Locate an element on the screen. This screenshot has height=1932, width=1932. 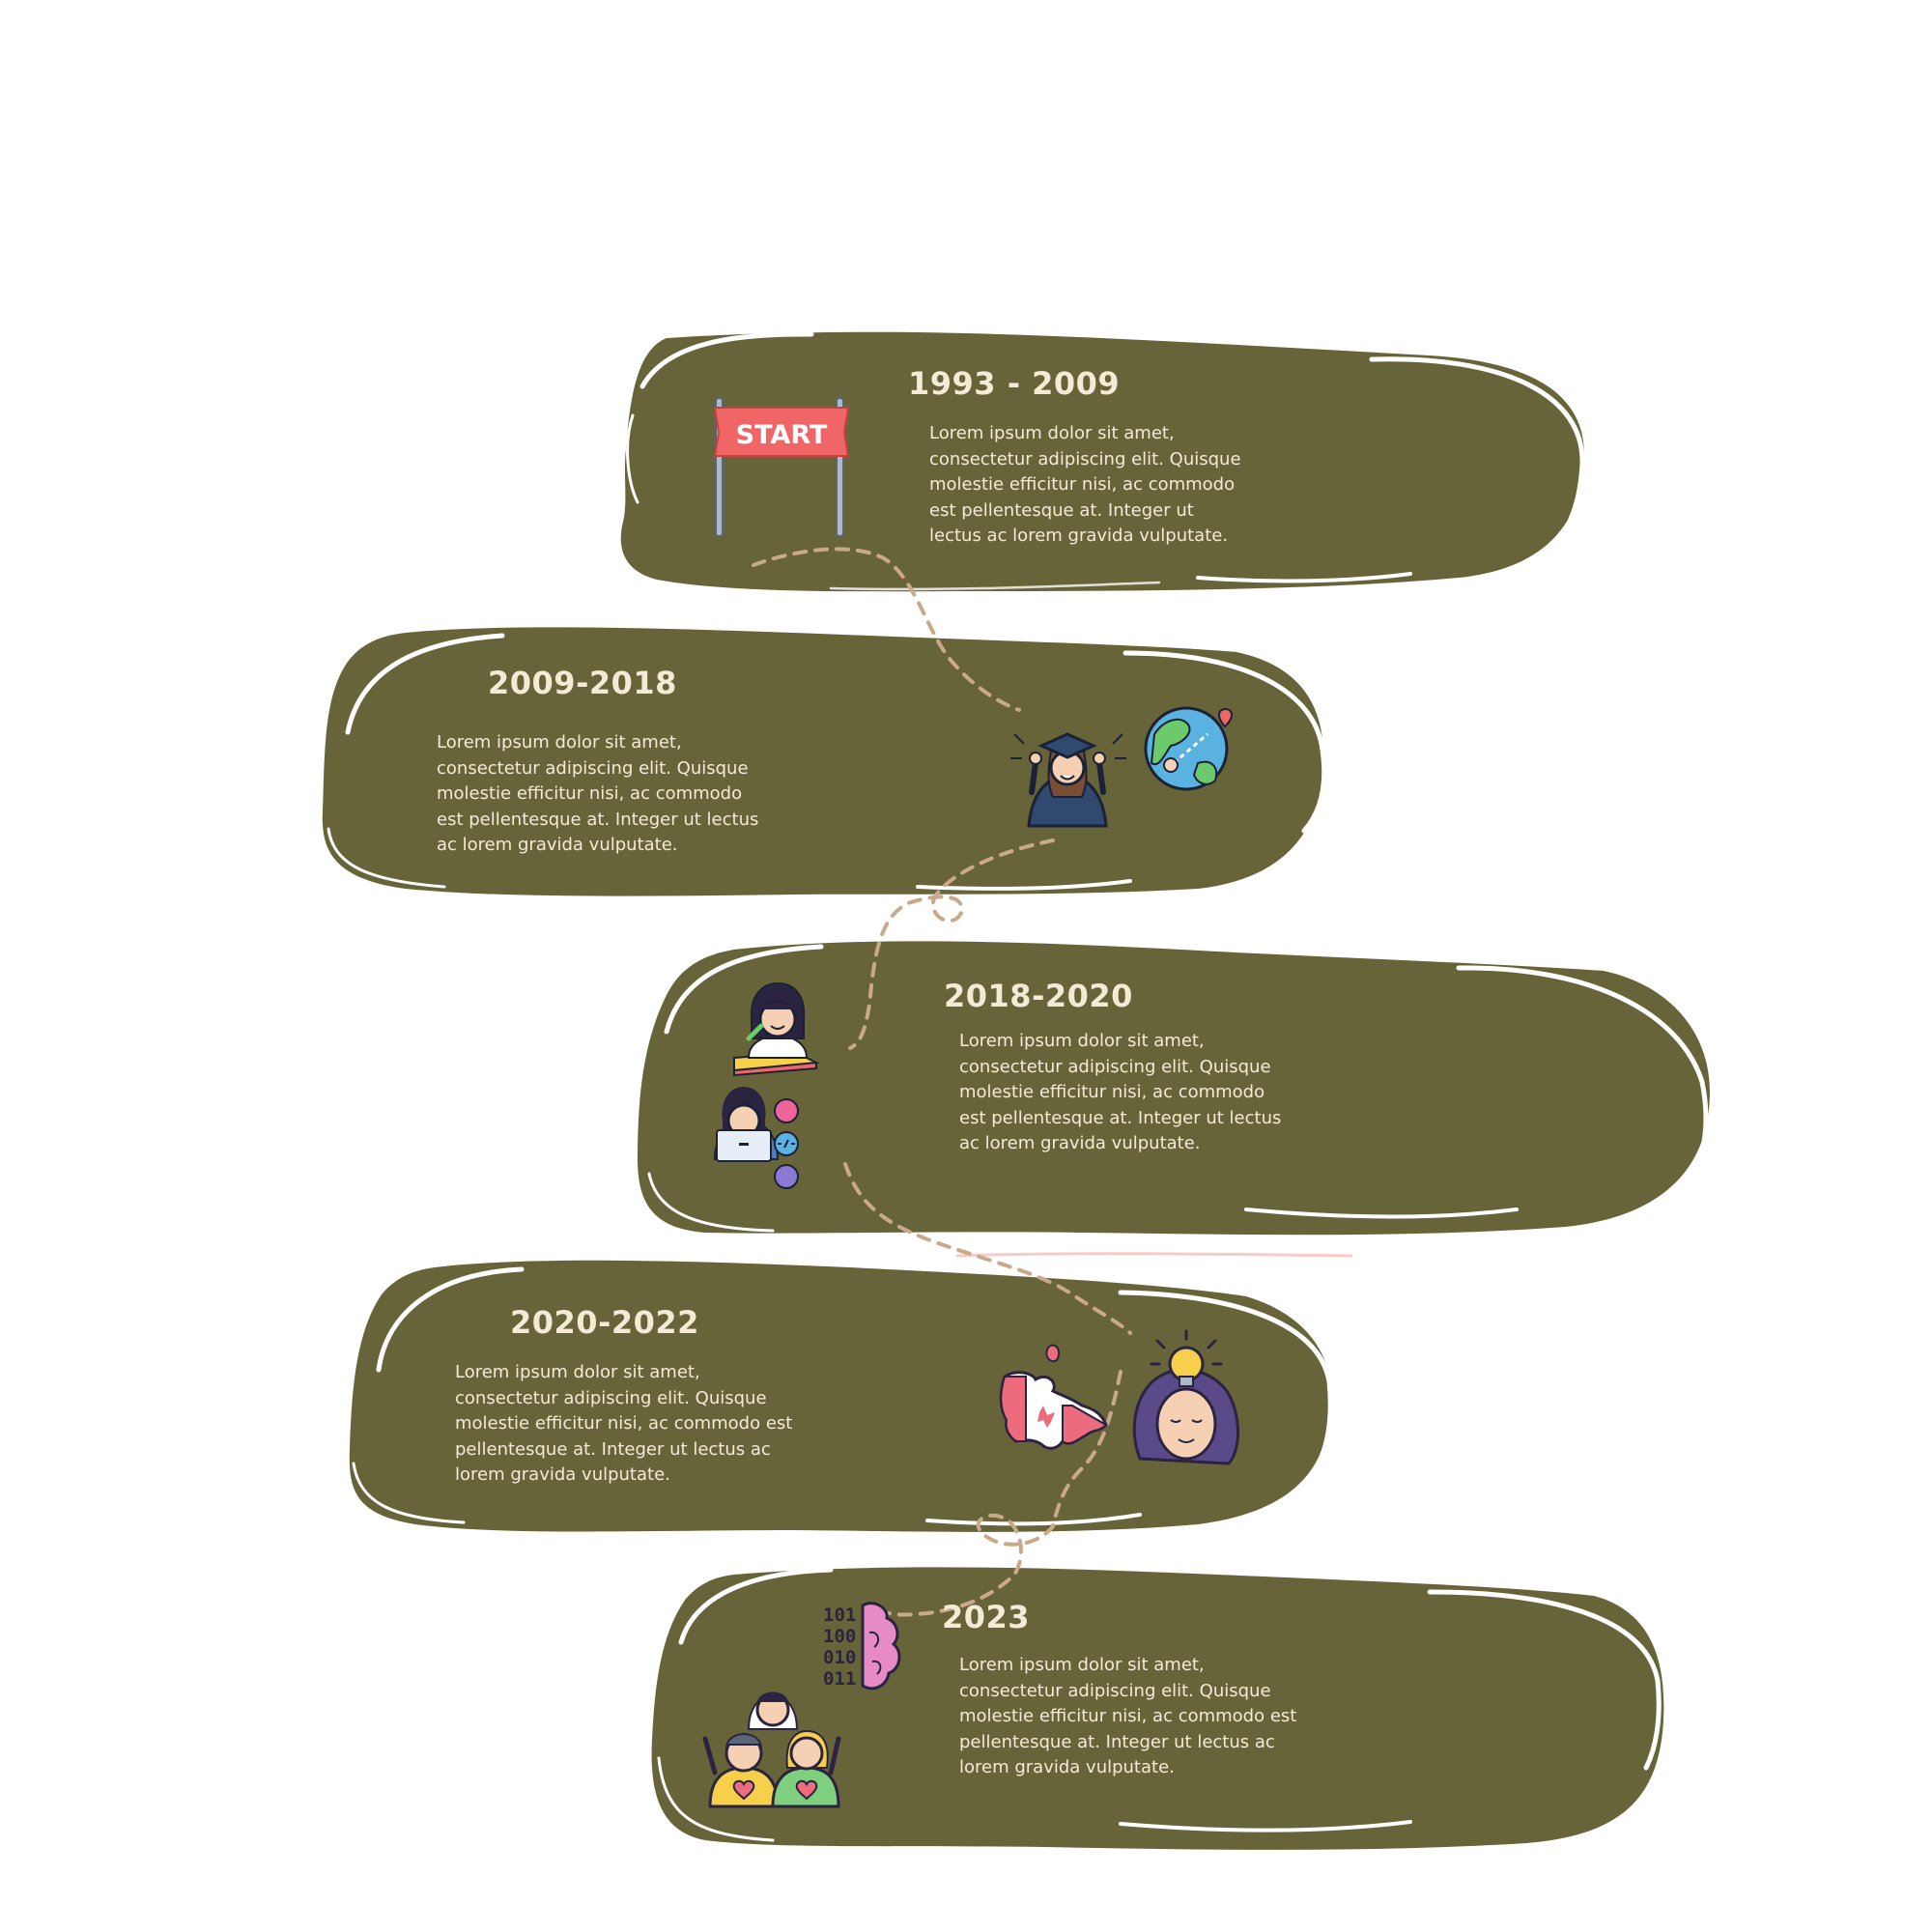
banner-label: START is located at coordinates (782, 435).